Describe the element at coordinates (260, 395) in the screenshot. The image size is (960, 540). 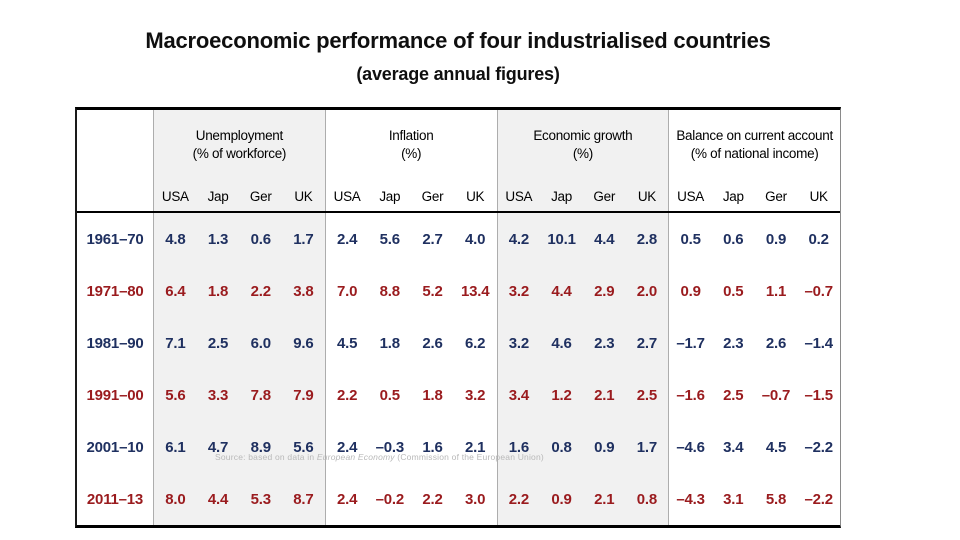
I see `data-cell: 7.8` at that location.